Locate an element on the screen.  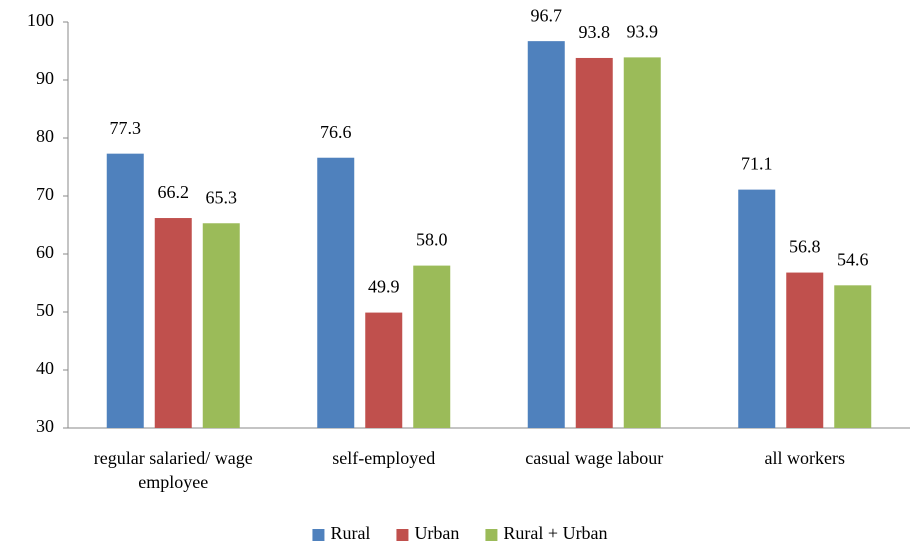
data-label: 93.9 is located at coordinates (643, 32).